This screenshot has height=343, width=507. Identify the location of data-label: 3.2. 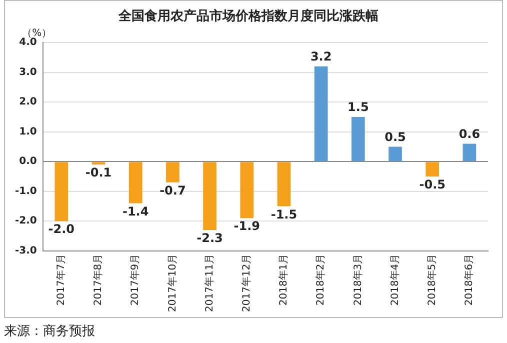
(321, 57).